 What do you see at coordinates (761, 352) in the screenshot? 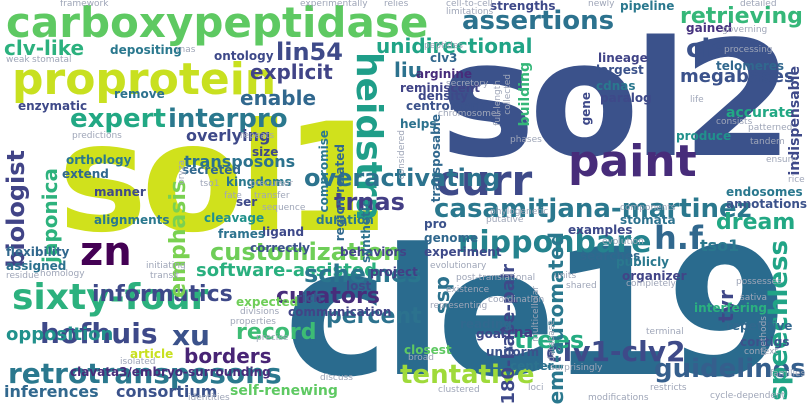
I see `word-context: context` at bounding box center [761, 352].